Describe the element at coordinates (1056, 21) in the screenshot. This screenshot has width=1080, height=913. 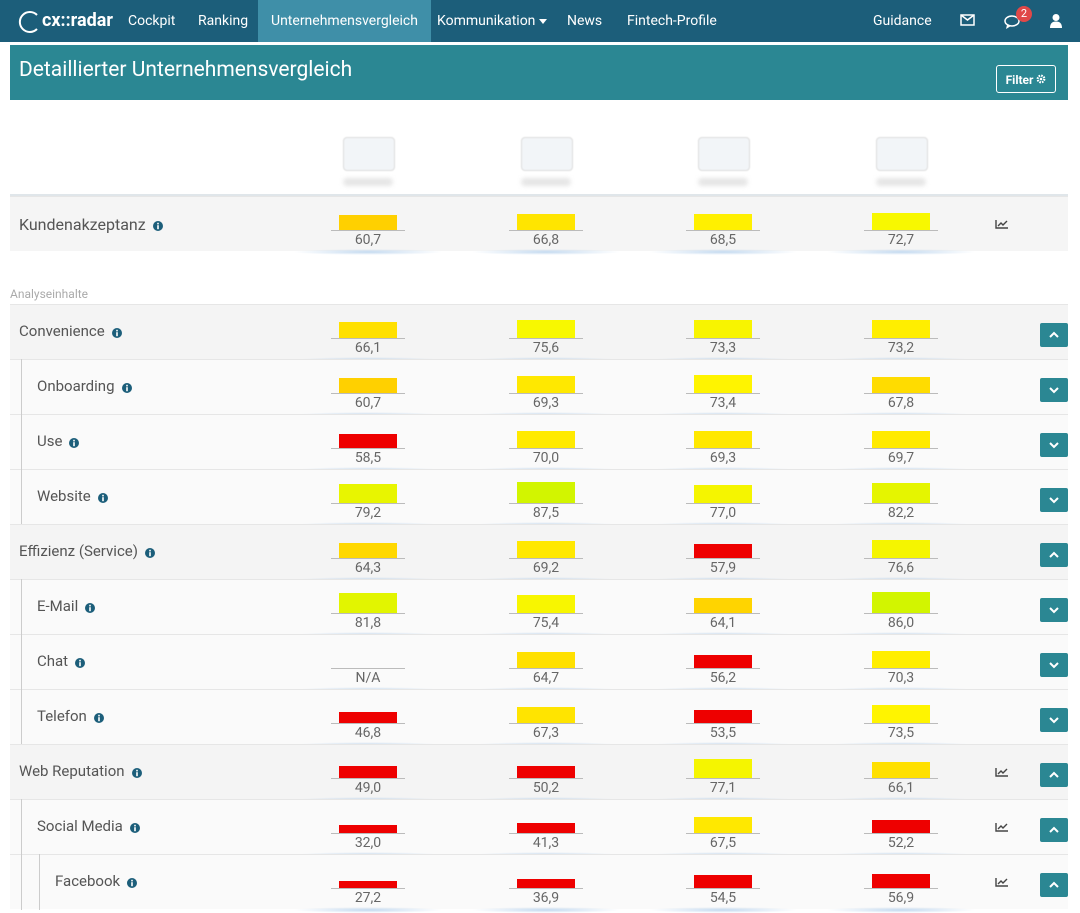
I see `user-icon` at that location.